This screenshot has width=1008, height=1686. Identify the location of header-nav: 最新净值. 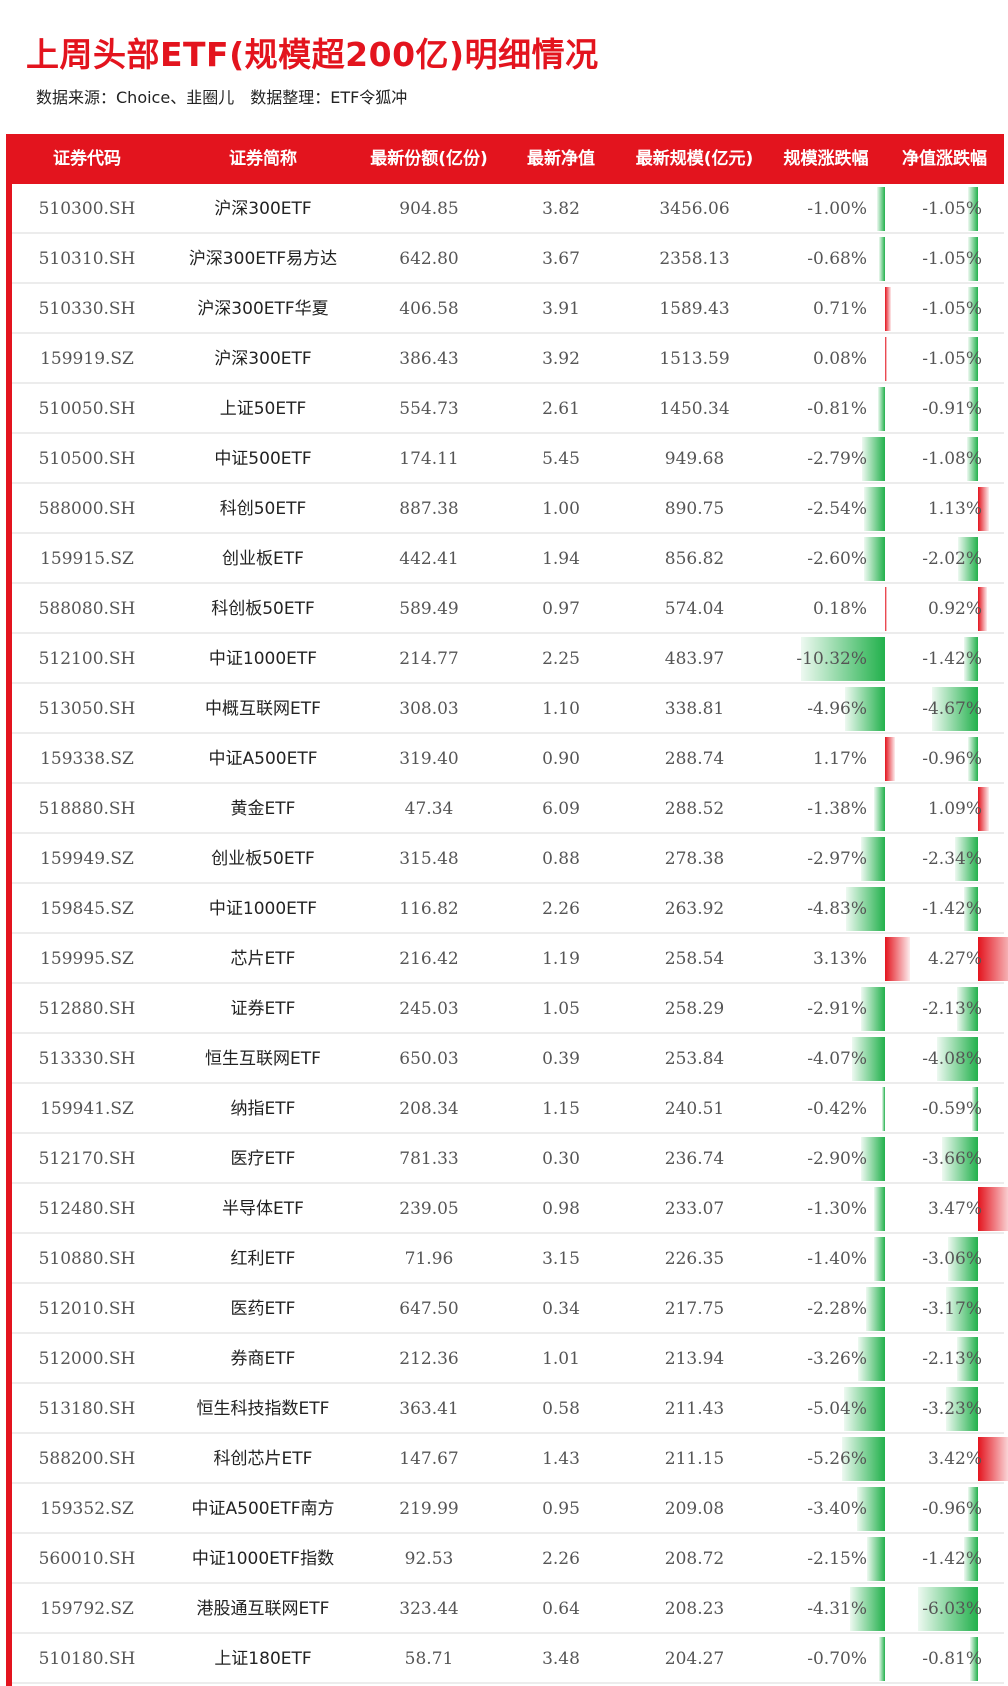
(561, 159).